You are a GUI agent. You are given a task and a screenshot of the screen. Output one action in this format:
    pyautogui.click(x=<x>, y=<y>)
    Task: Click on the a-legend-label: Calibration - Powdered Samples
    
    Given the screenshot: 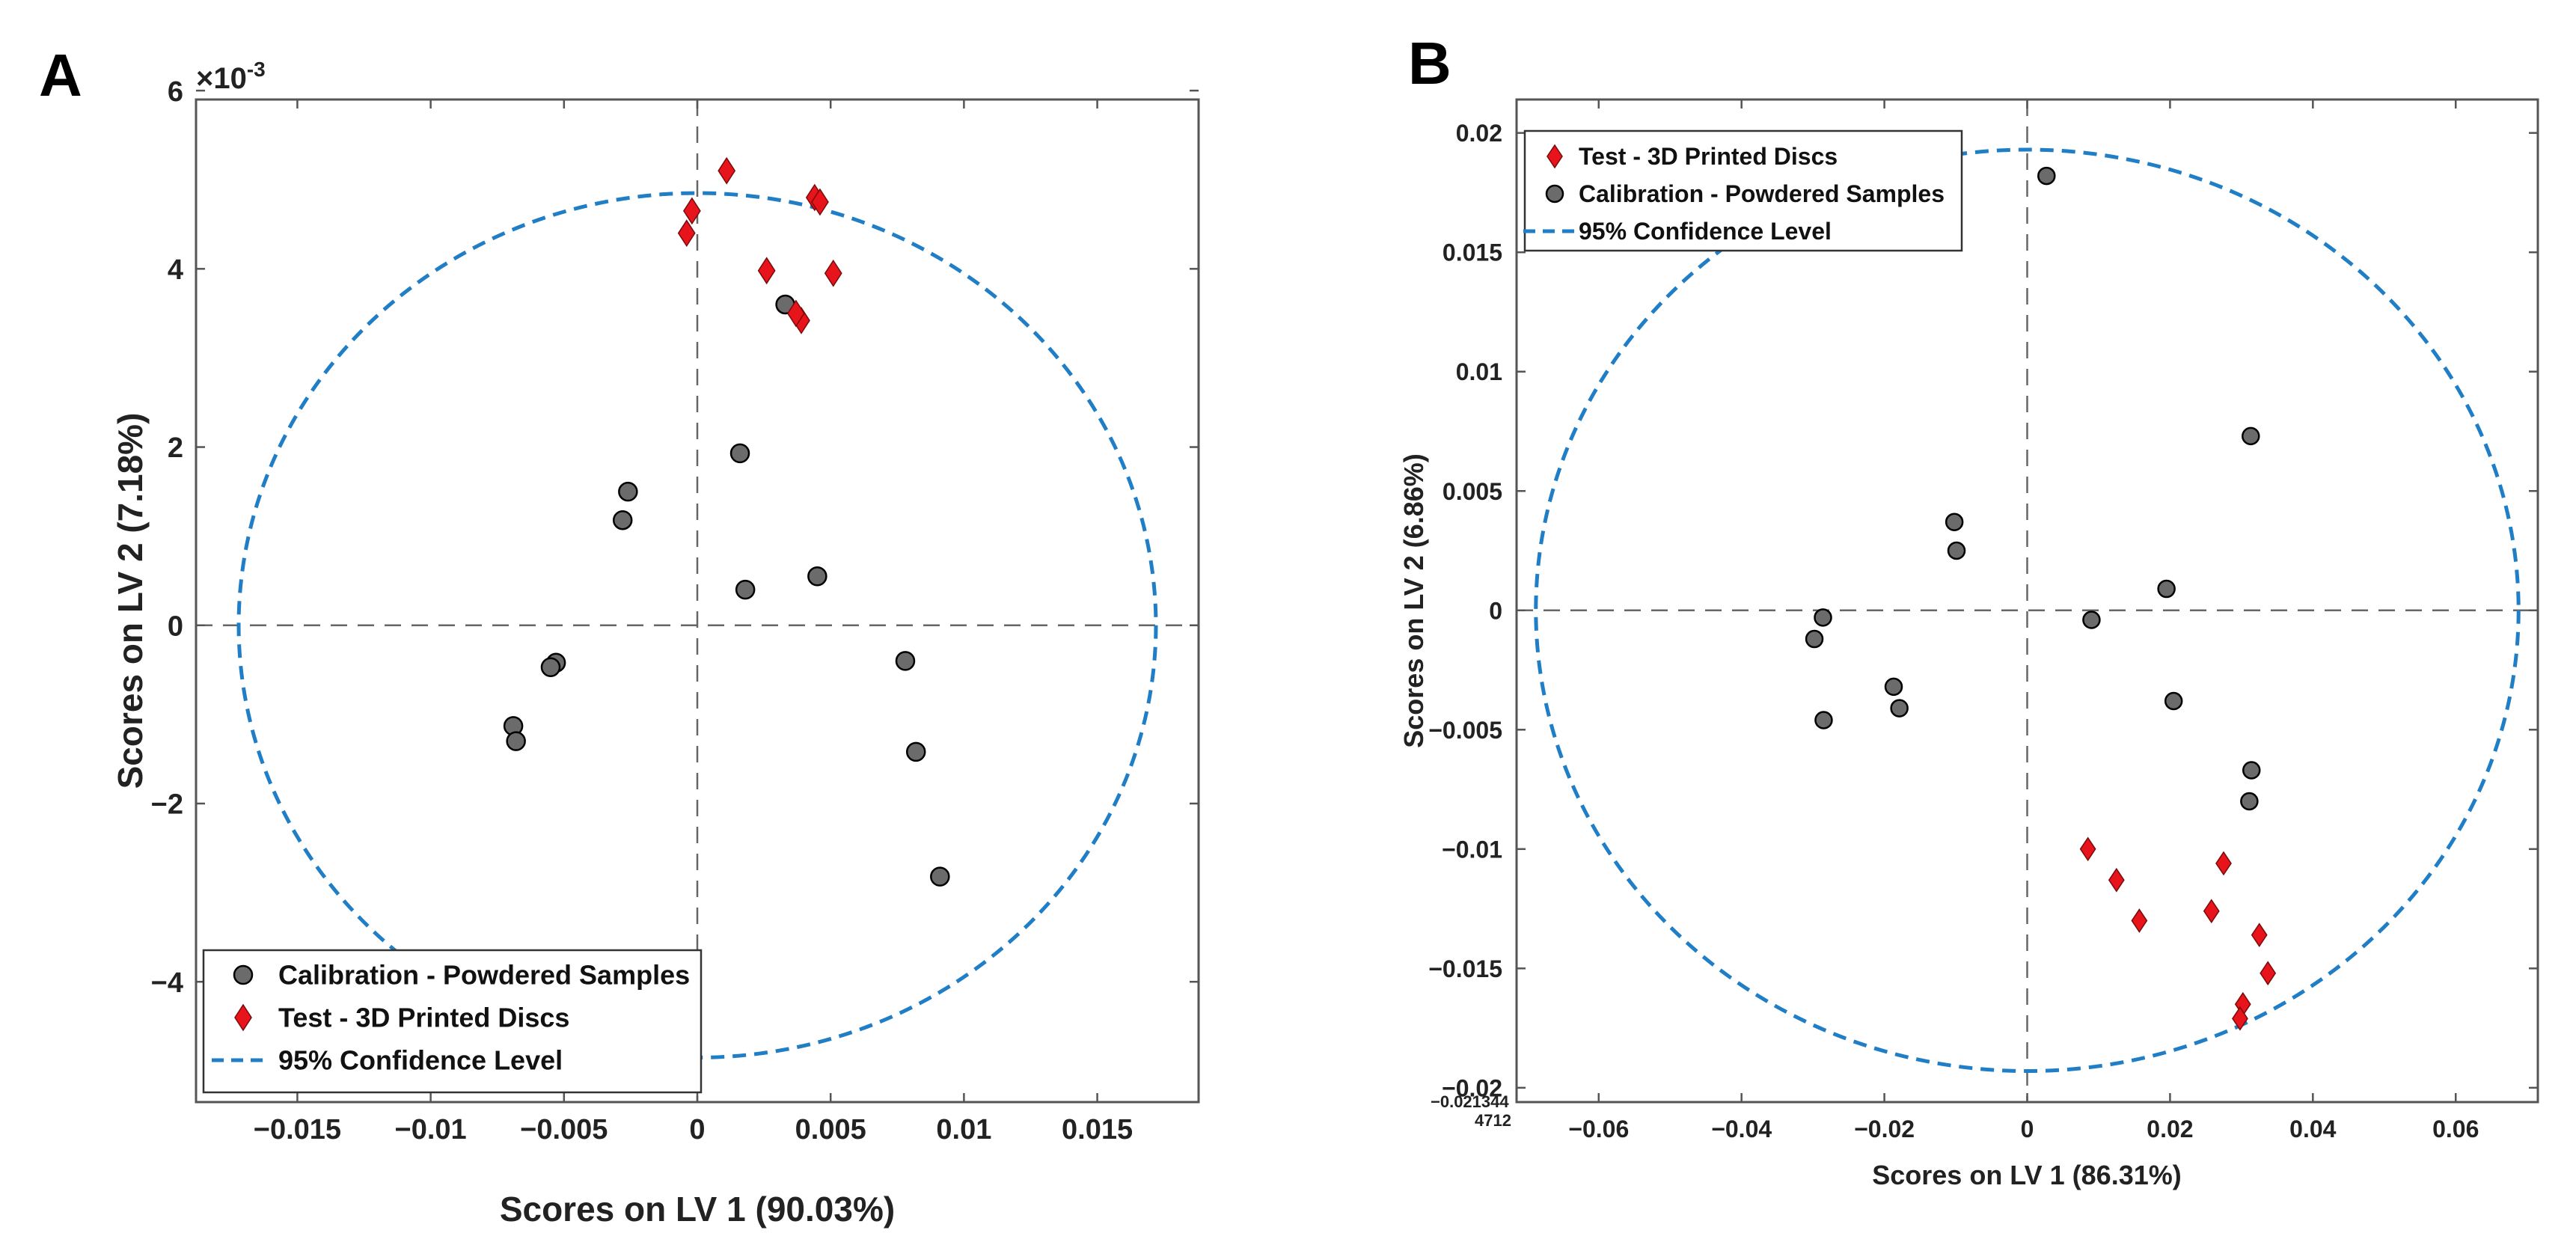 What is the action you would take?
    pyautogui.click(x=484, y=975)
    